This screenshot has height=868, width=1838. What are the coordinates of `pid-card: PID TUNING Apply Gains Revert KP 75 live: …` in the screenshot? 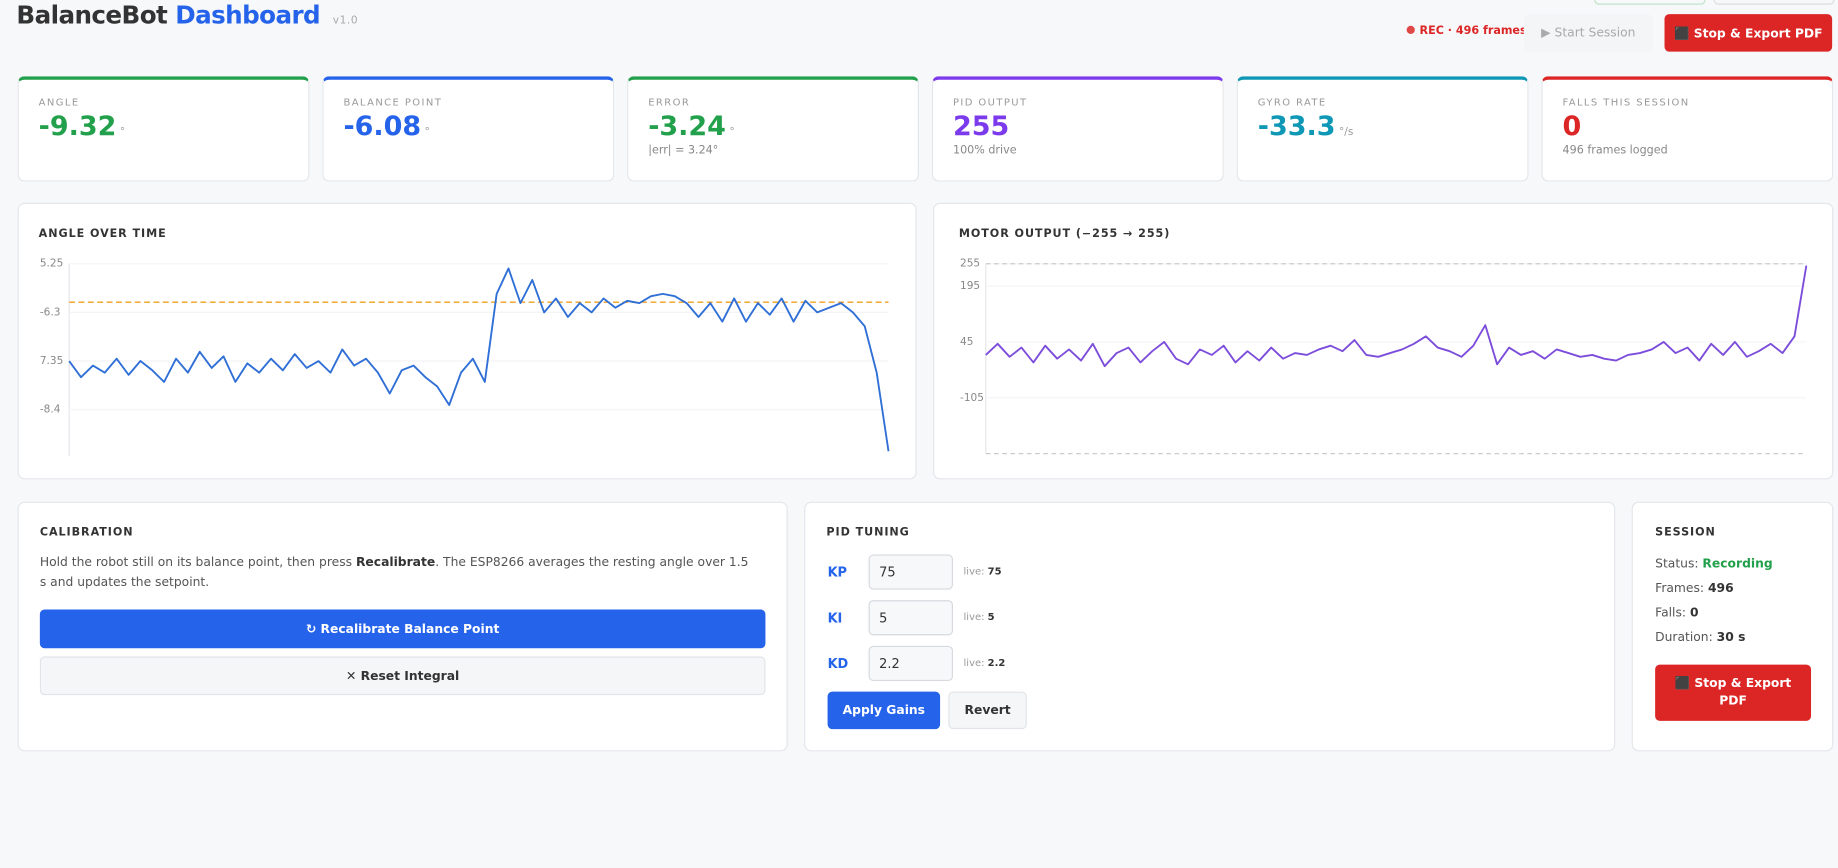 It's located at (1210, 626).